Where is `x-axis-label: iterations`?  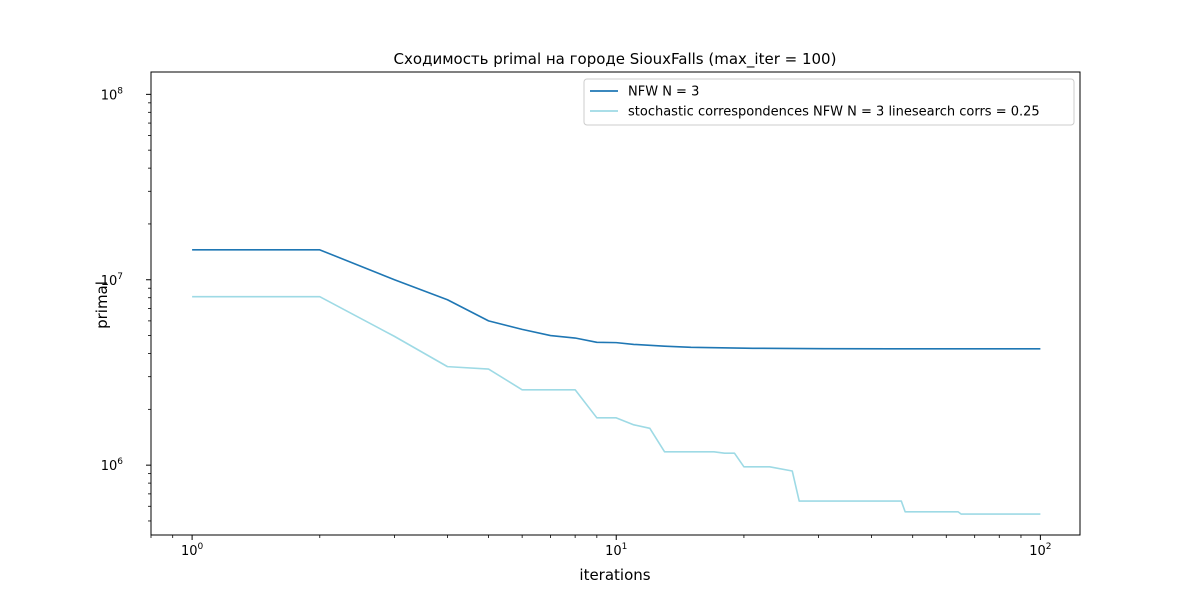
x-axis-label: iterations is located at coordinates (614, 575).